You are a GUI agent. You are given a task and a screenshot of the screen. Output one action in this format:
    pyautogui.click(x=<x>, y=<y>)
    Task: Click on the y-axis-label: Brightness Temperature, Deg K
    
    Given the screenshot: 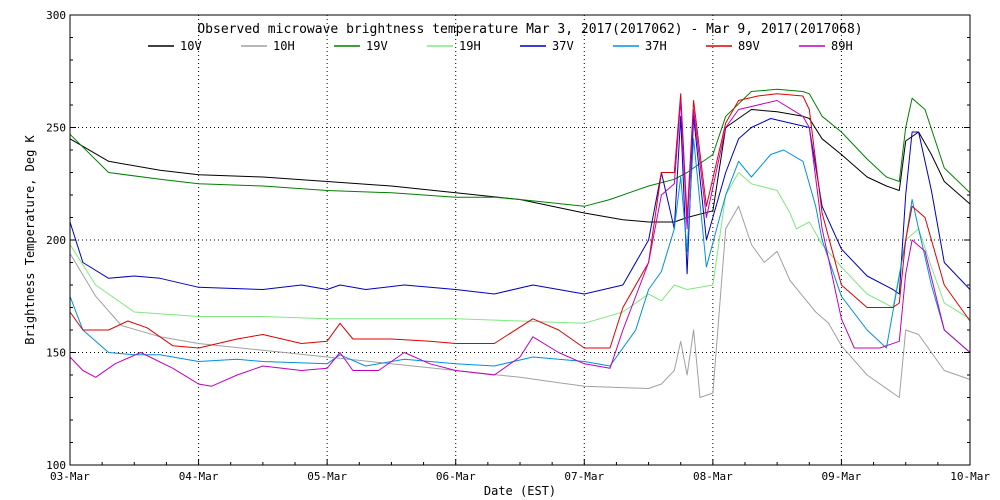 What is the action you would take?
    pyautogui.click(x=30, y=239)
    